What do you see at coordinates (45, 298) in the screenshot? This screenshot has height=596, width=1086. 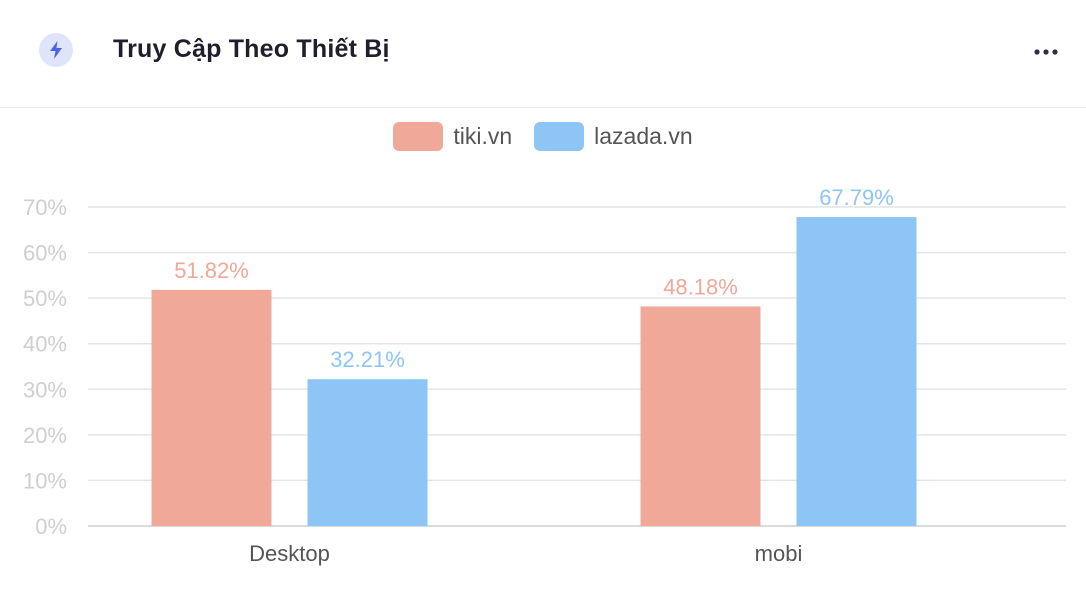 I see `y-tick-label: 50%` at bounding box center [45, 298].